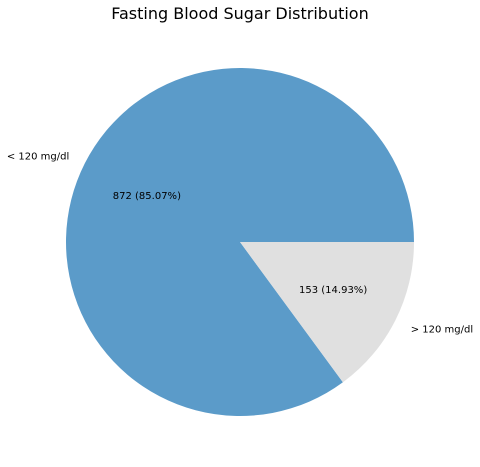 The height and width of the screenshot is (467, 480). I want to click on slice-category-label-1: > 120 mg/dl, so click(442, 330).